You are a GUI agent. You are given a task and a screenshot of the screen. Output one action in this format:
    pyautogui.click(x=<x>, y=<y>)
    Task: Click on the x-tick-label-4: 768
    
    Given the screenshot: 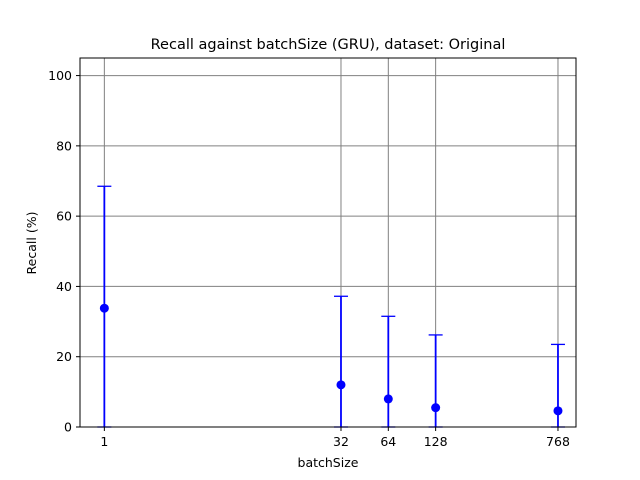 What is the action you would take?
    pyautogui.click(x=558, y=441)
    